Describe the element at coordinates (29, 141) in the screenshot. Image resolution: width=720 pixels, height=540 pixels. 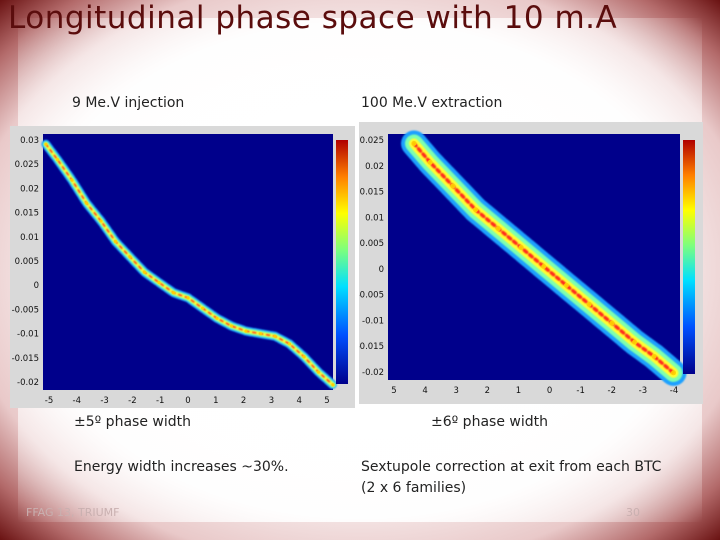
I see `y-tick-label: 0.03` at that location.